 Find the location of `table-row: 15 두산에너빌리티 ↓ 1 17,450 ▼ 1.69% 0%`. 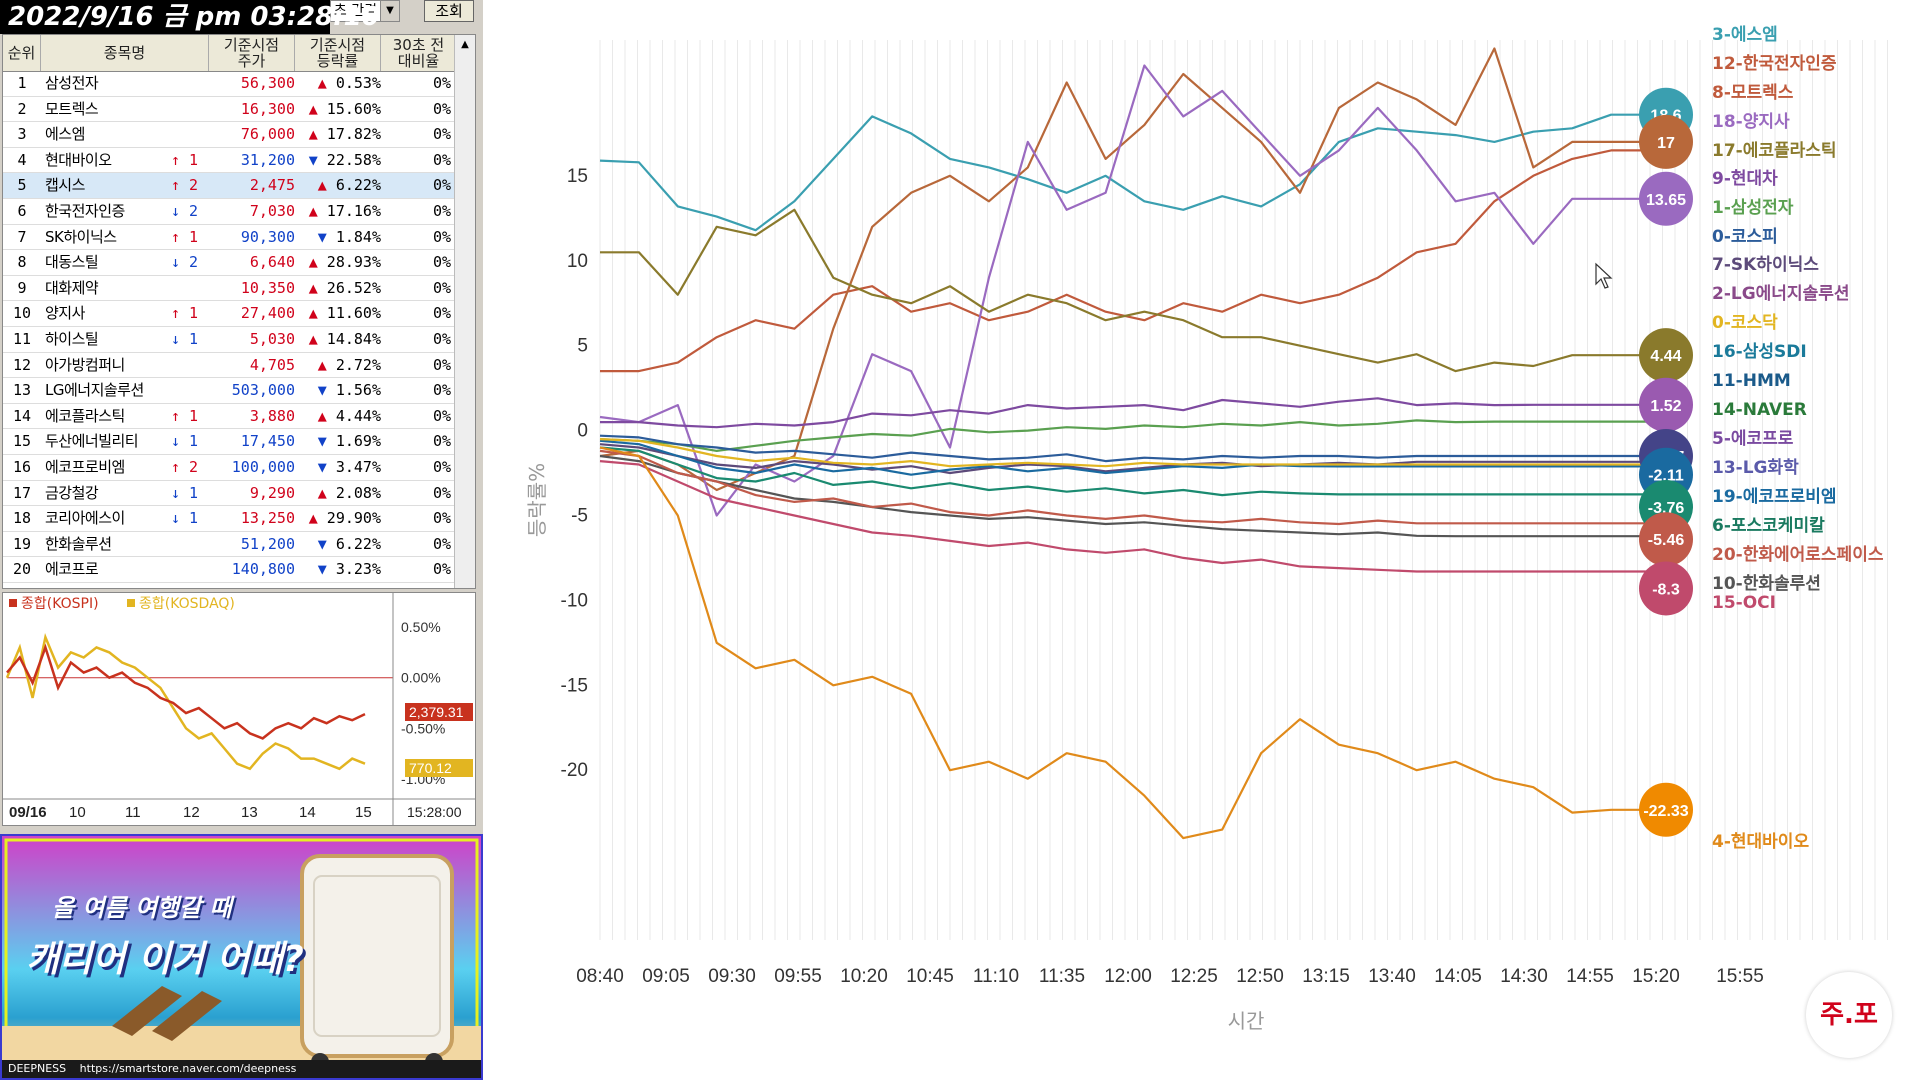

table-row: 15 두산에너빌리티 ↓ 1 17,450 ▼ 1.69% 0% is located at coordinates (239, 442).